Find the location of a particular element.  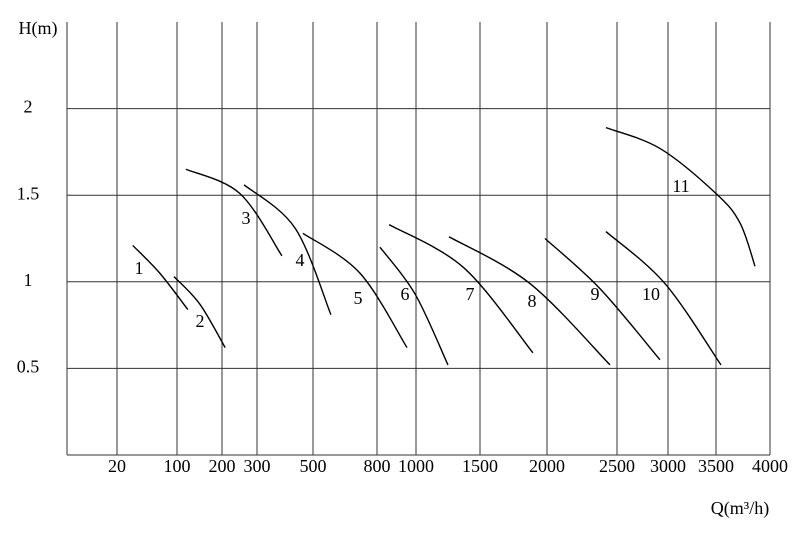

curve-label: 7 is located at coordinates (470, 294).